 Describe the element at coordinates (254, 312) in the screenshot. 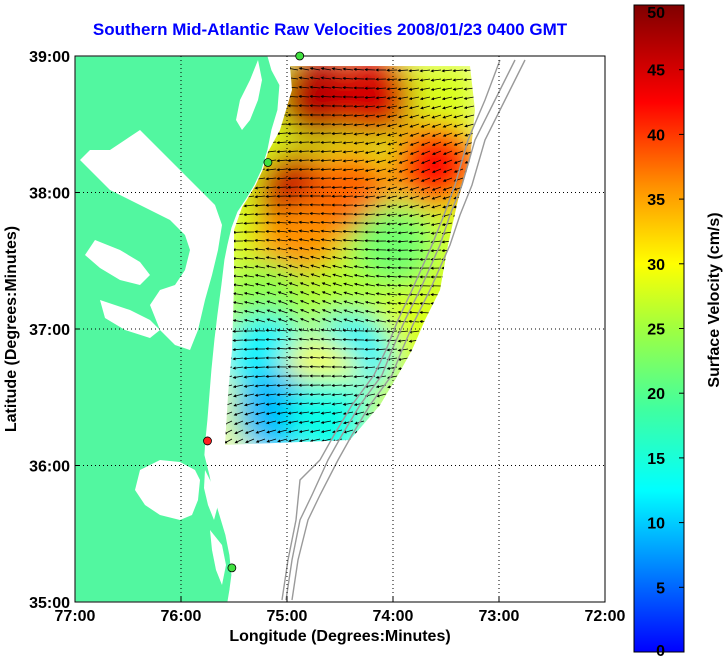

I see `stations` at that location.